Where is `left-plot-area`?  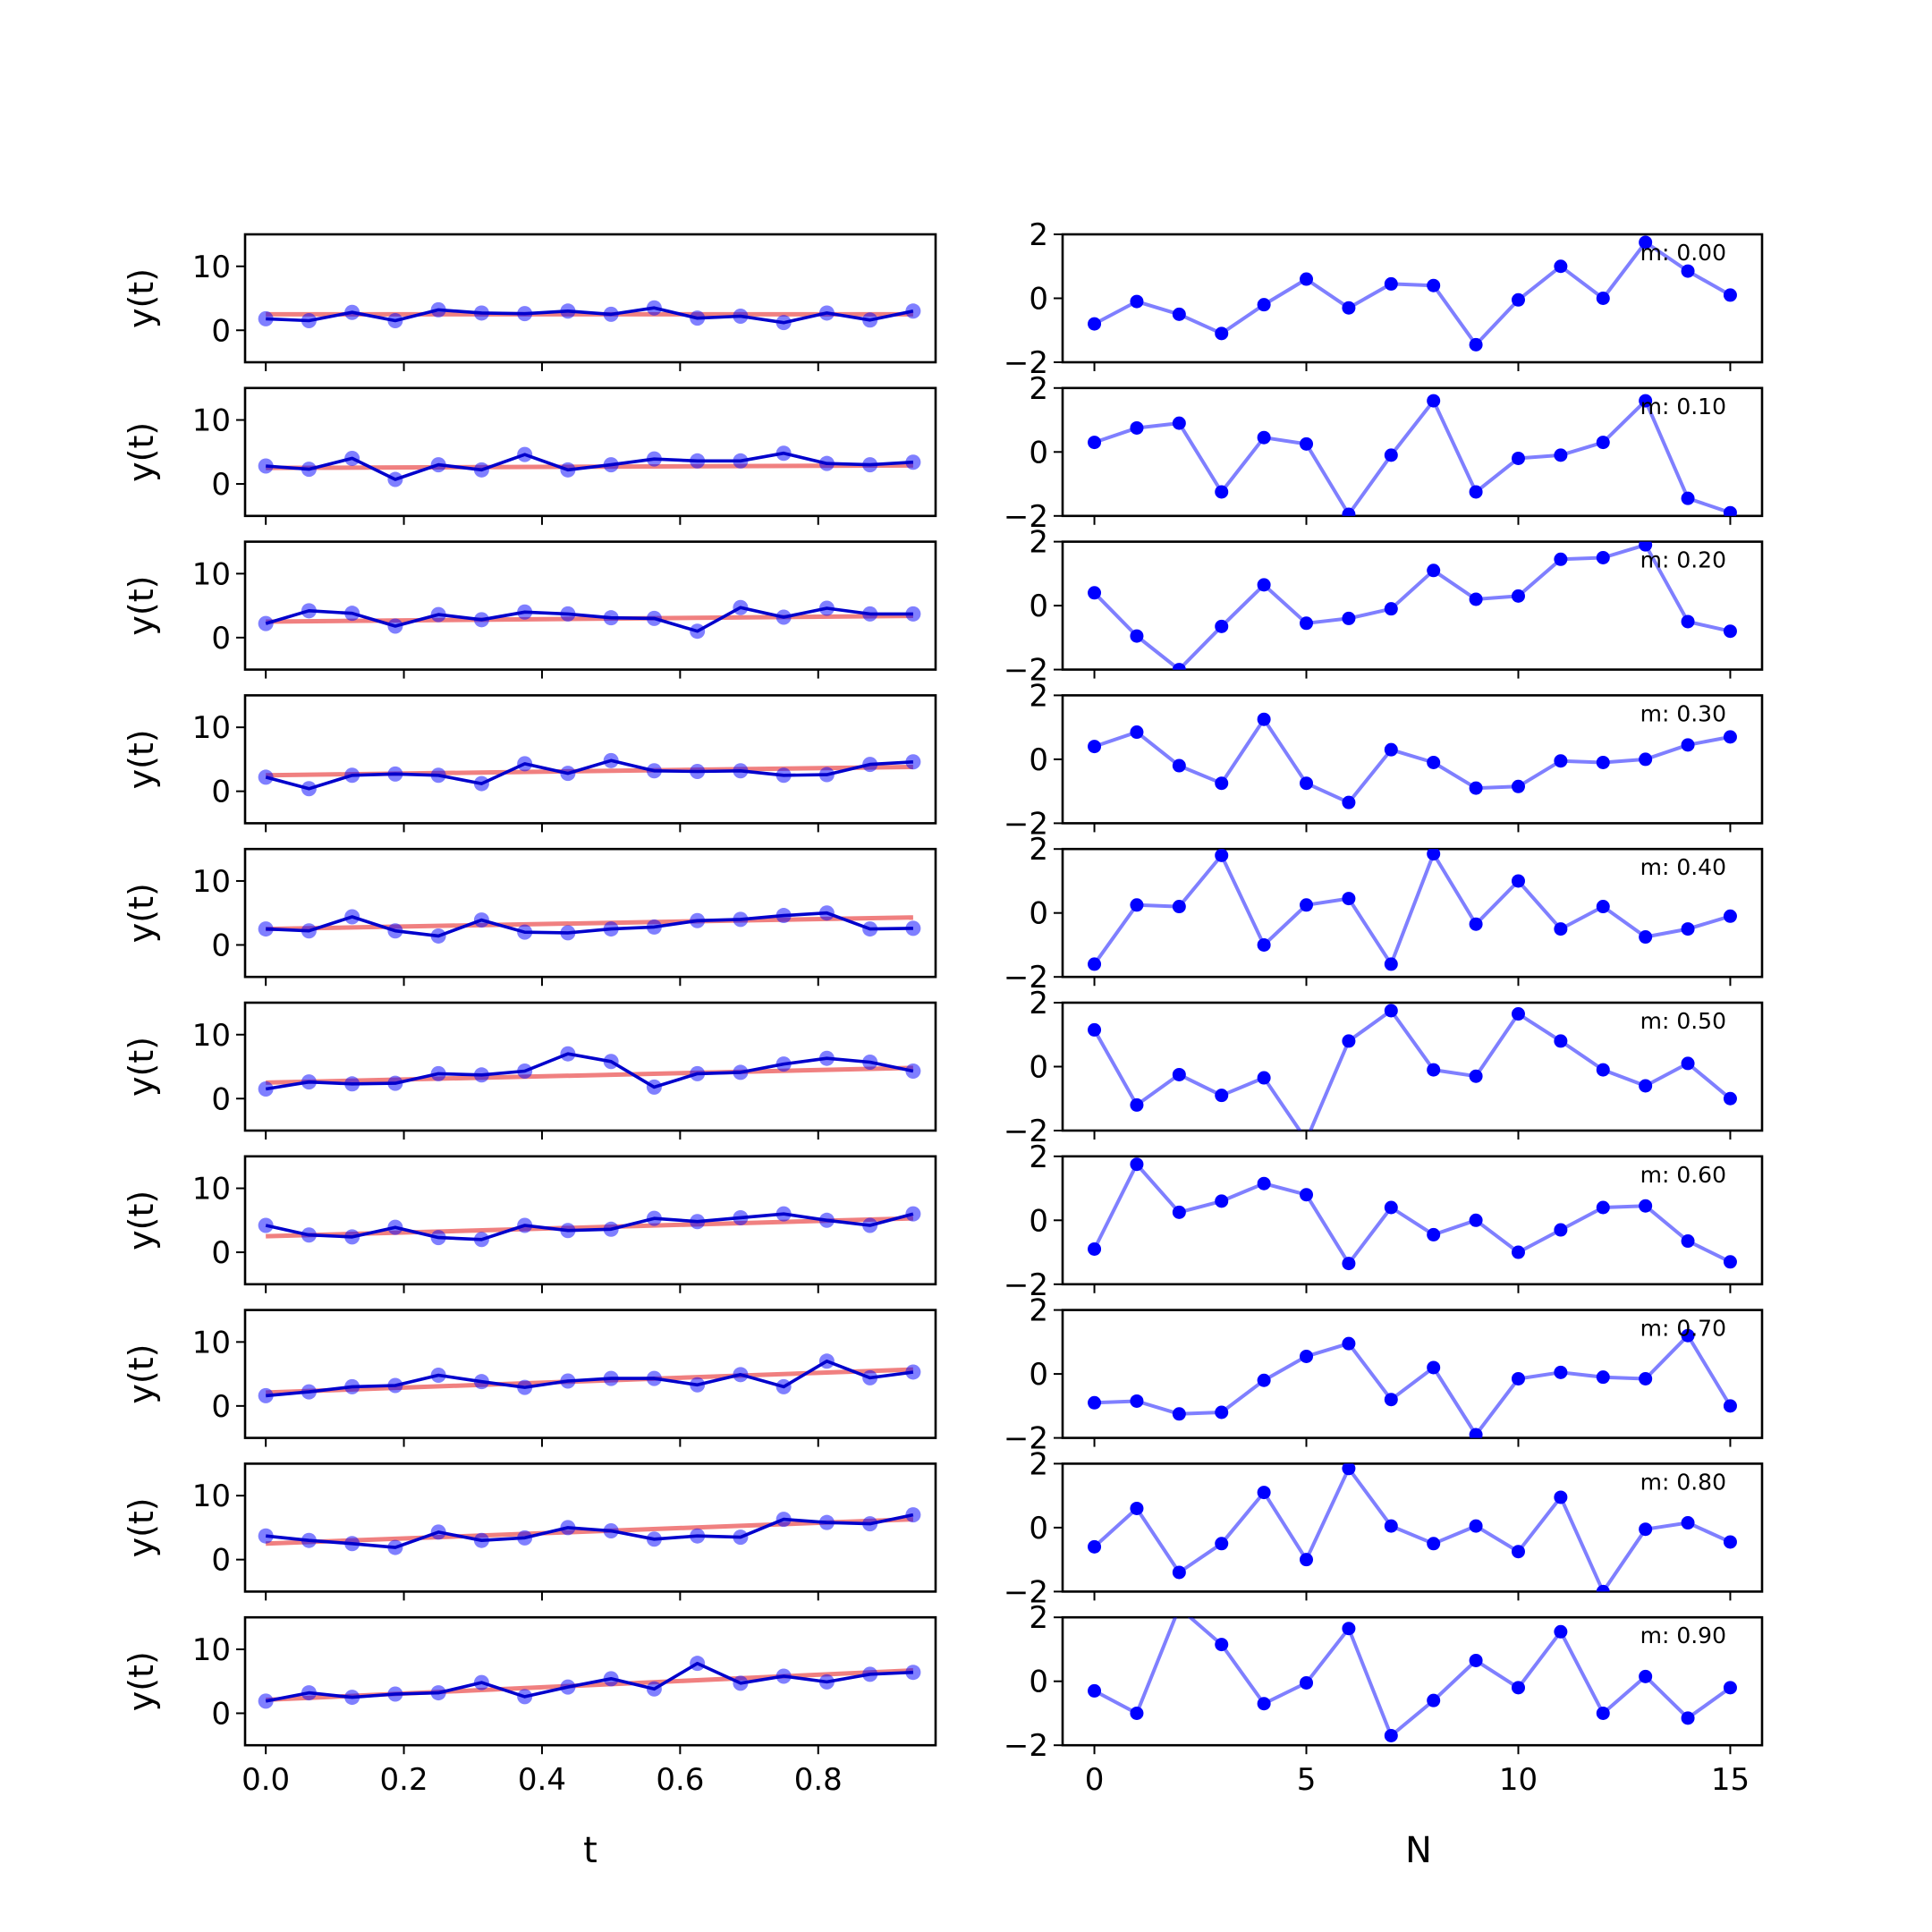 left-plot-area is located at coordinates (589, 1378).